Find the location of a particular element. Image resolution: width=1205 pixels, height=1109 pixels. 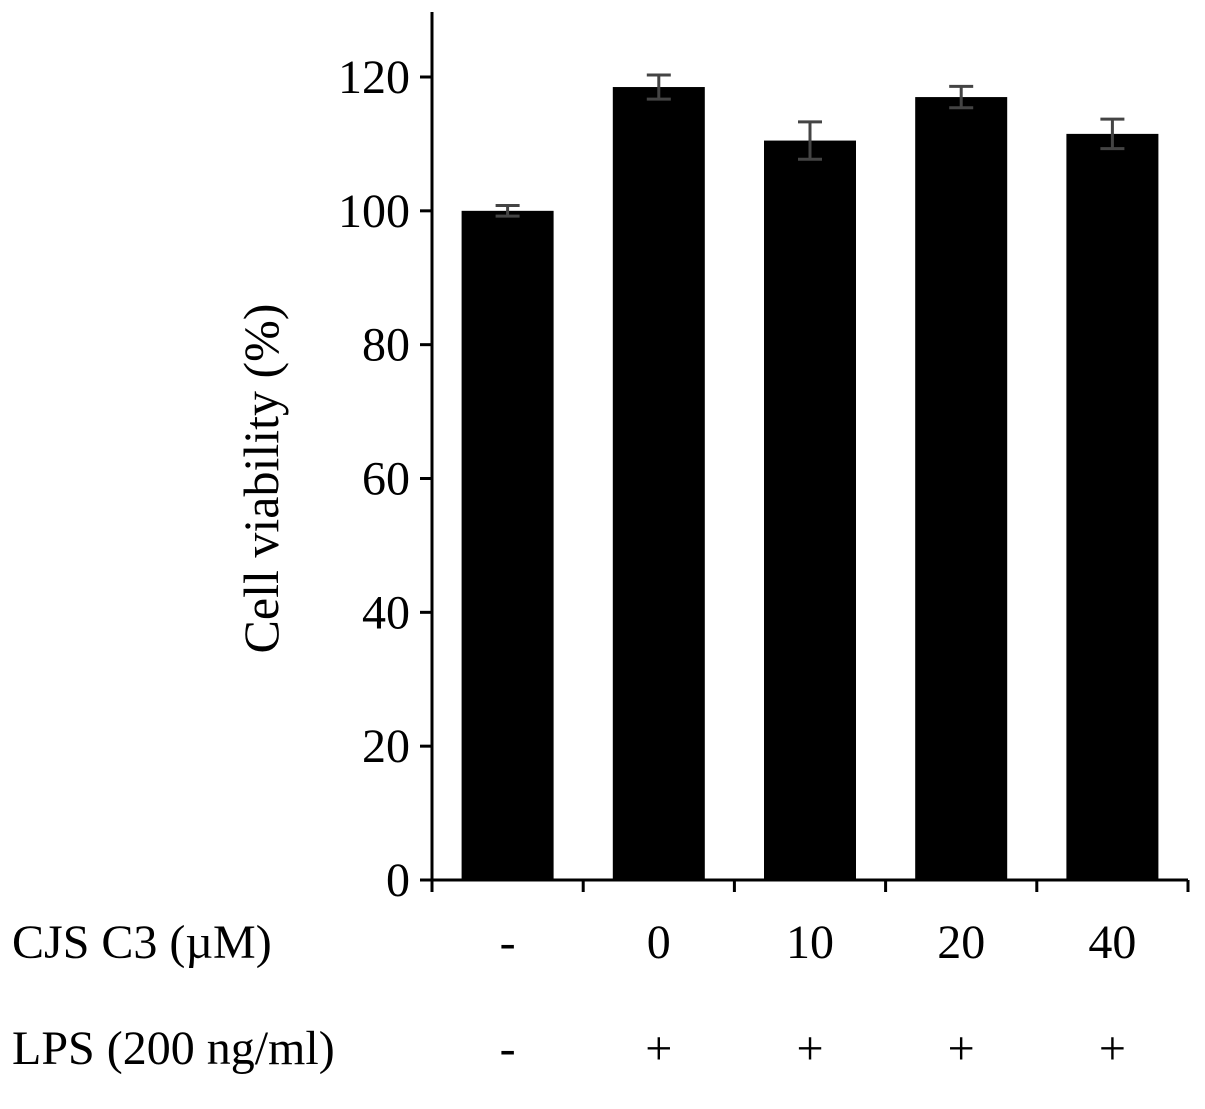

y-tick-label: 40 is located at coordinates (386, 612).